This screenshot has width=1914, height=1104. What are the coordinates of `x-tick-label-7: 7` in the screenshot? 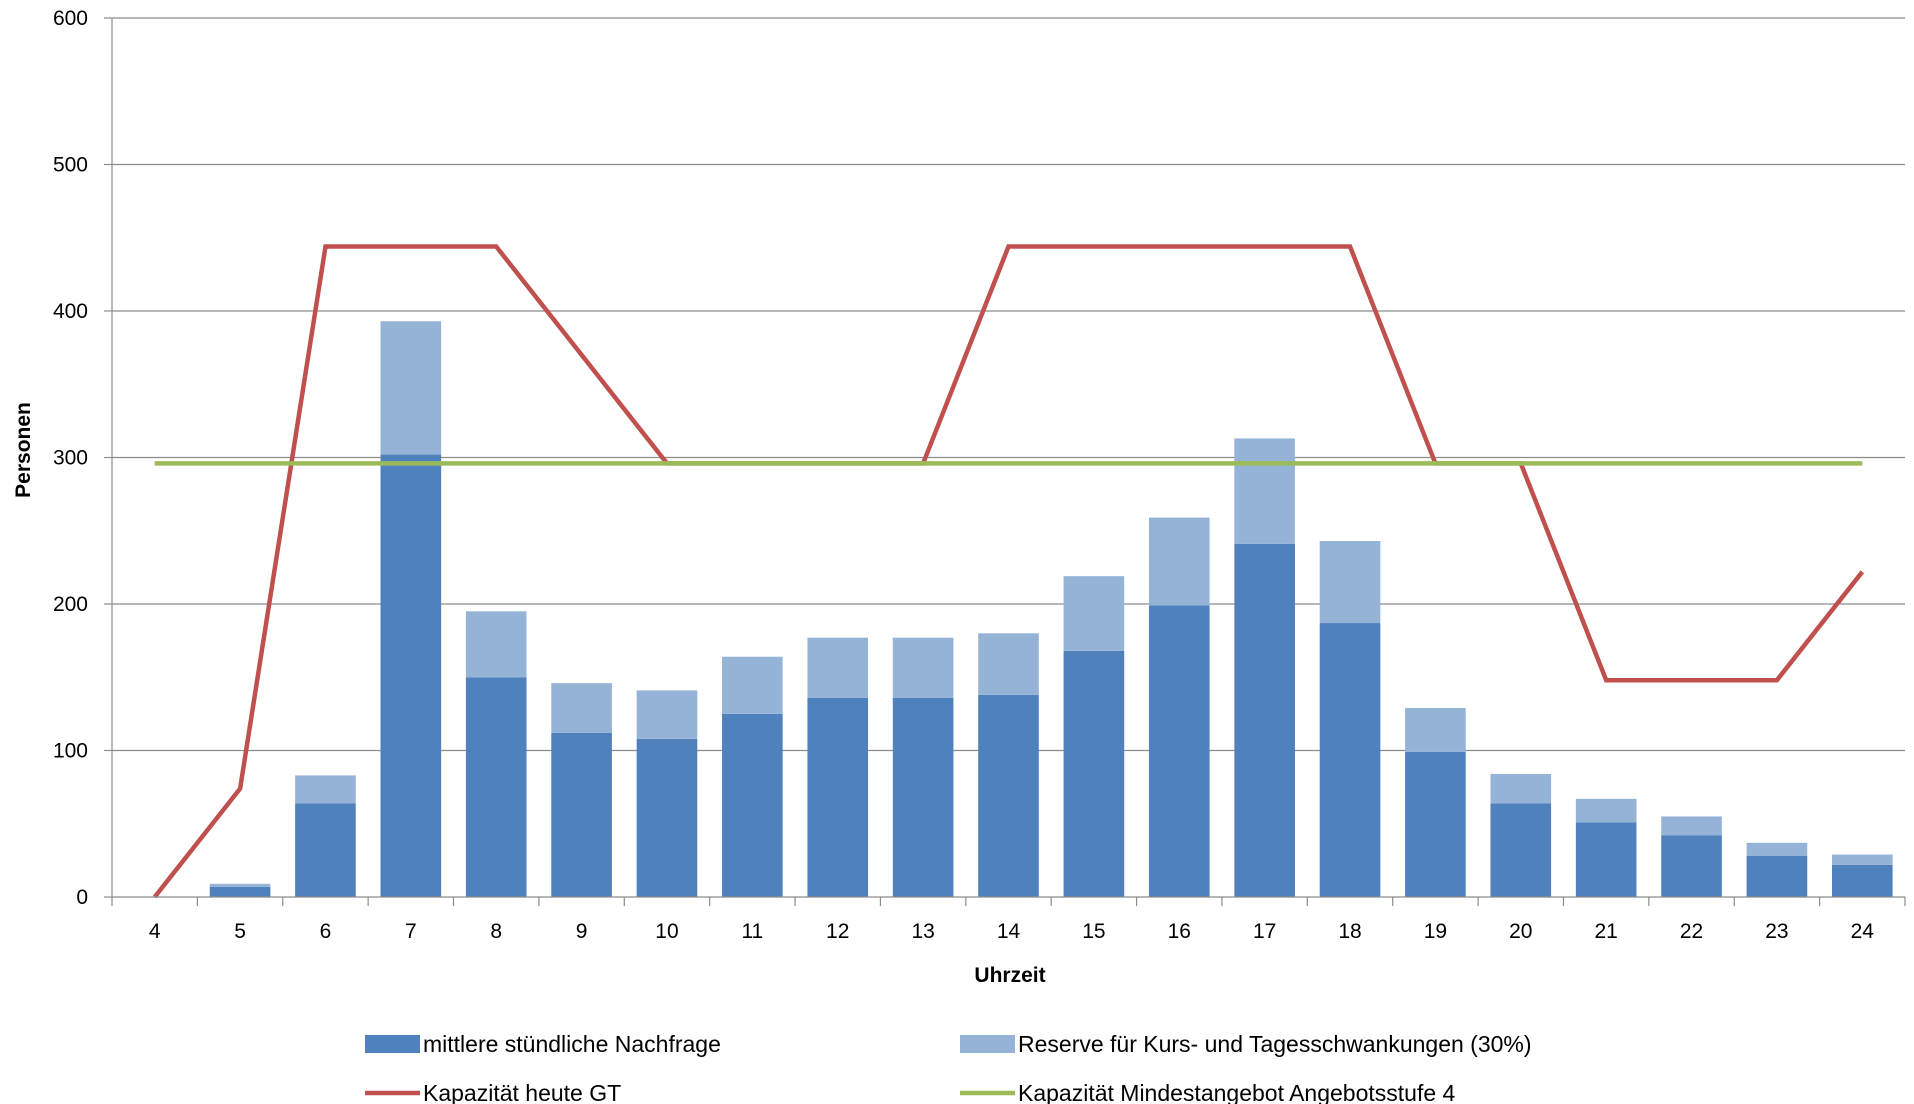 It's located at (411, 931).